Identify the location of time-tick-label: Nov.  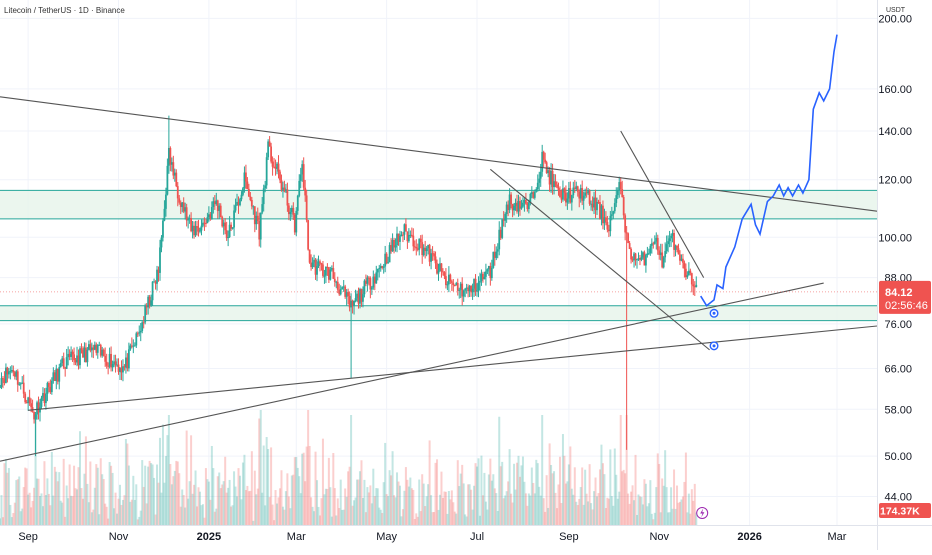
(659, 537).